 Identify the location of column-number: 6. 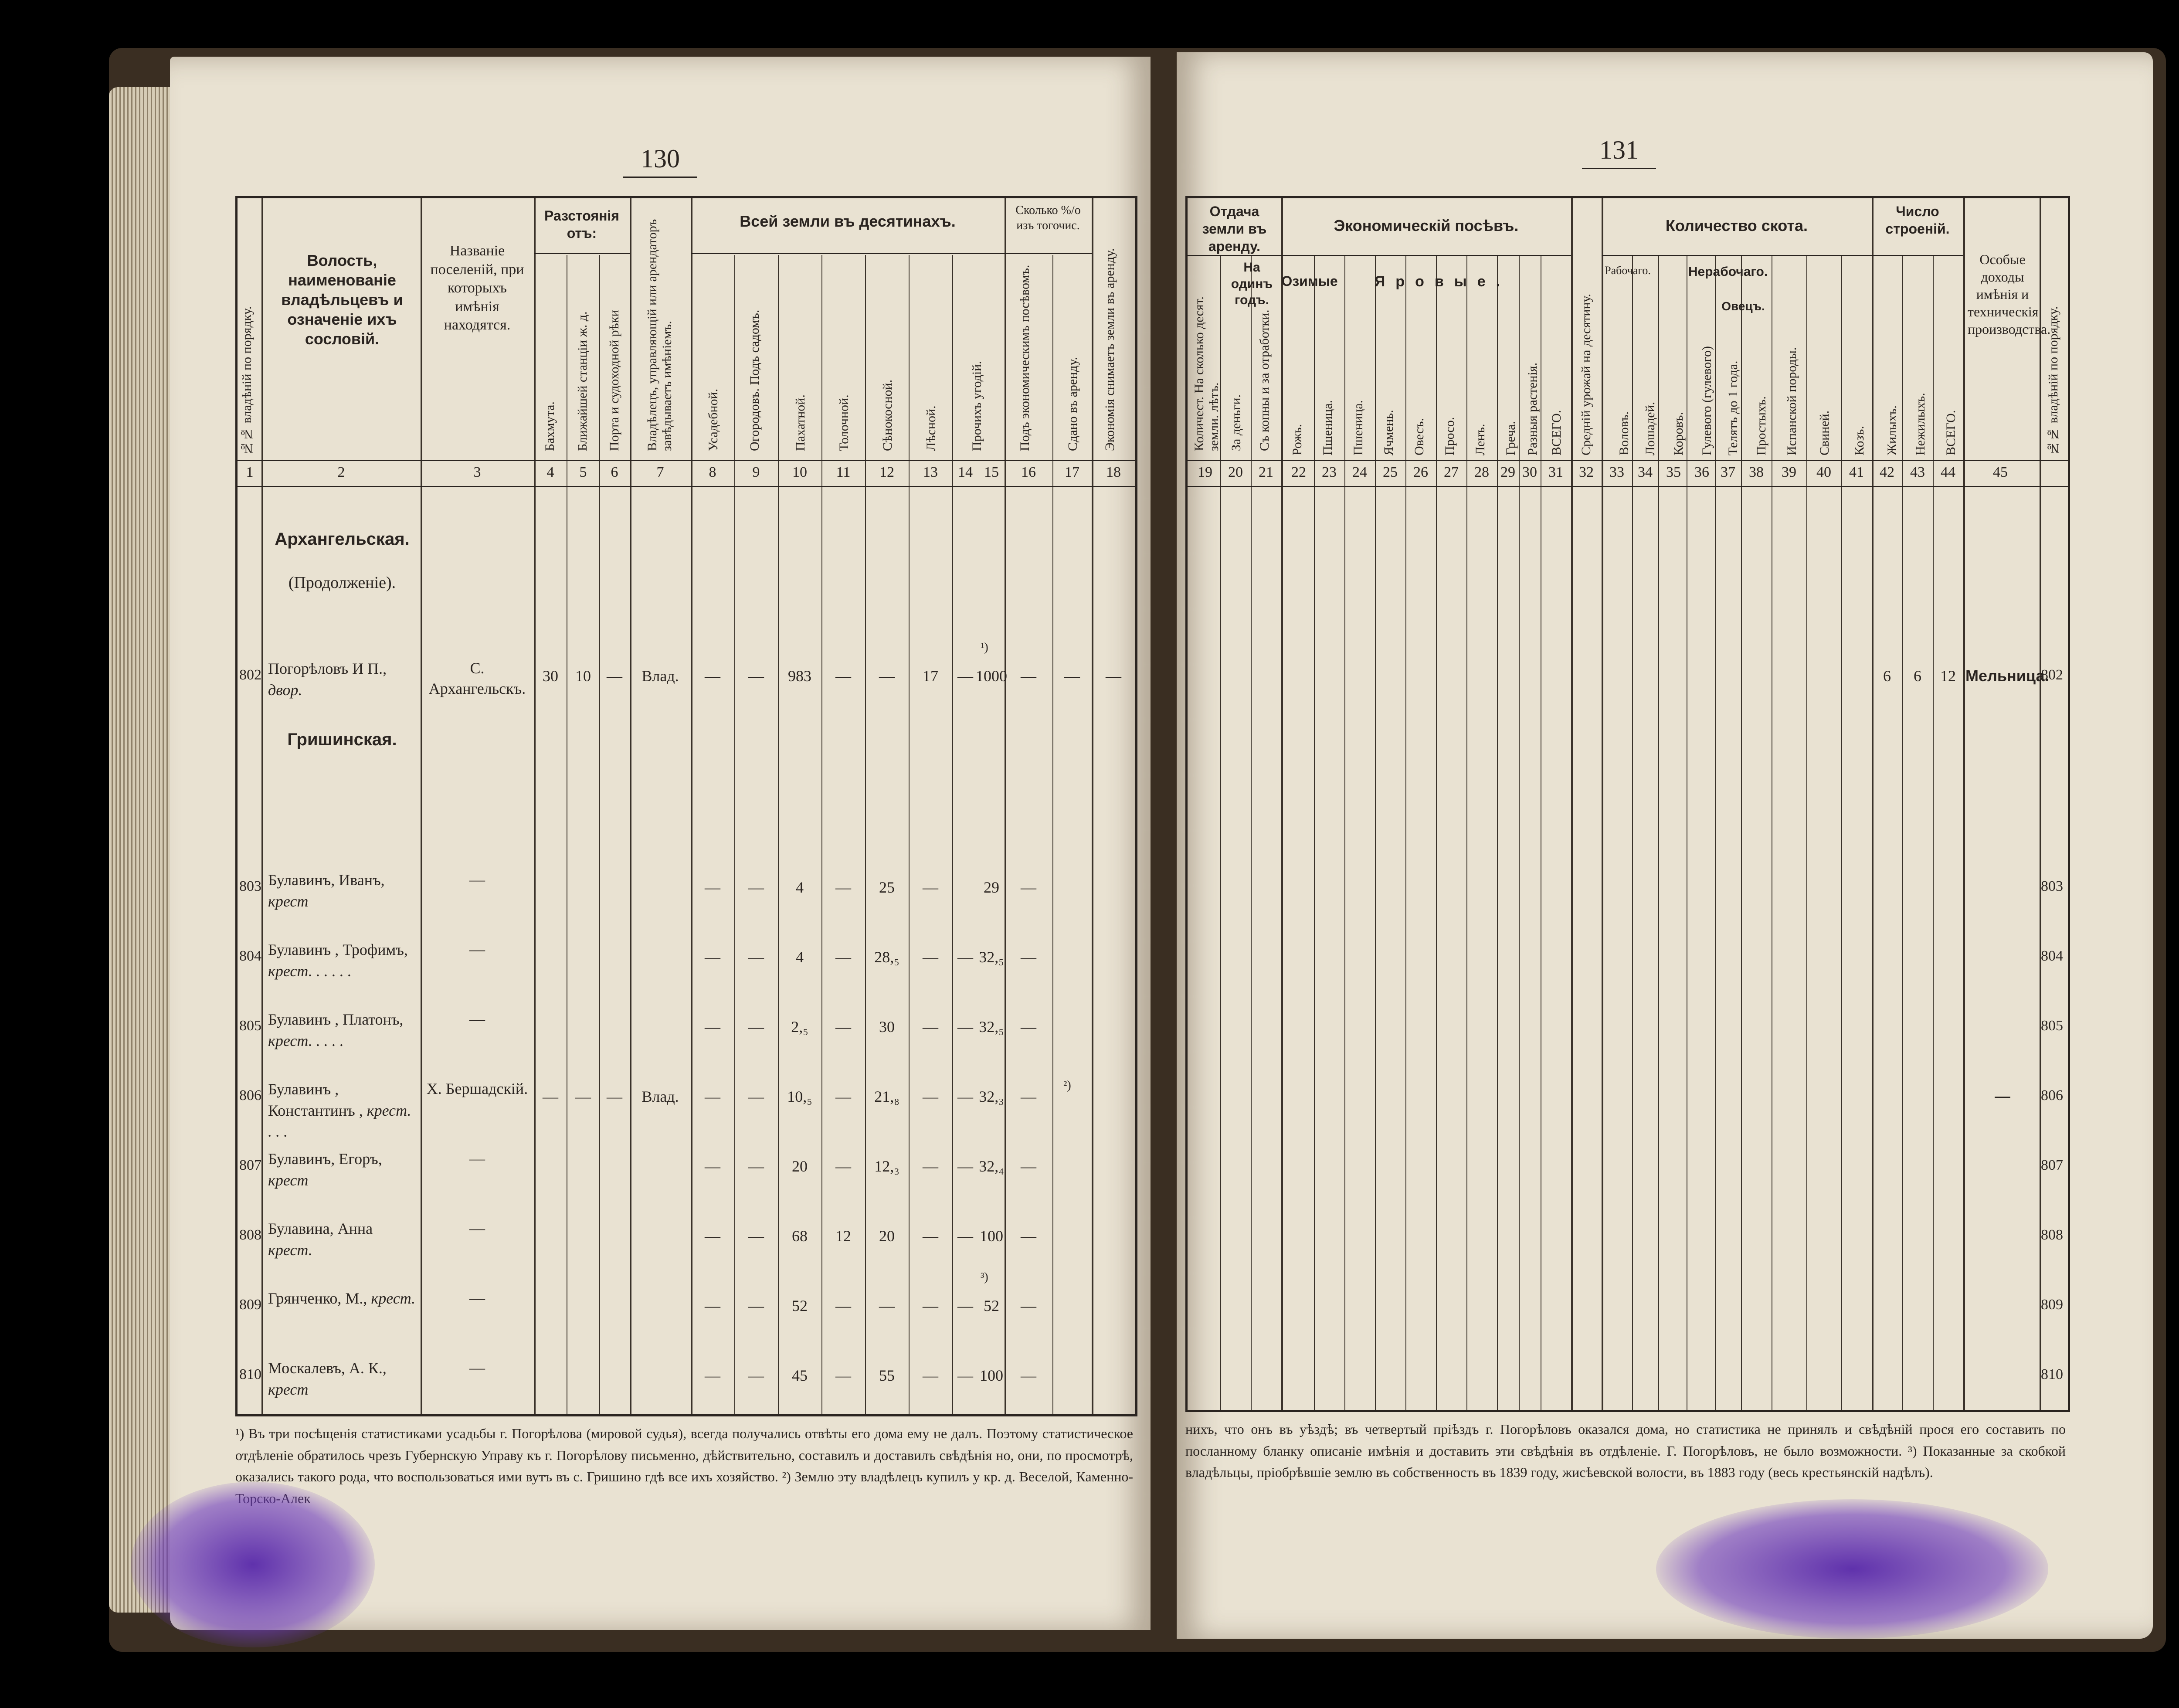
(614, 472).